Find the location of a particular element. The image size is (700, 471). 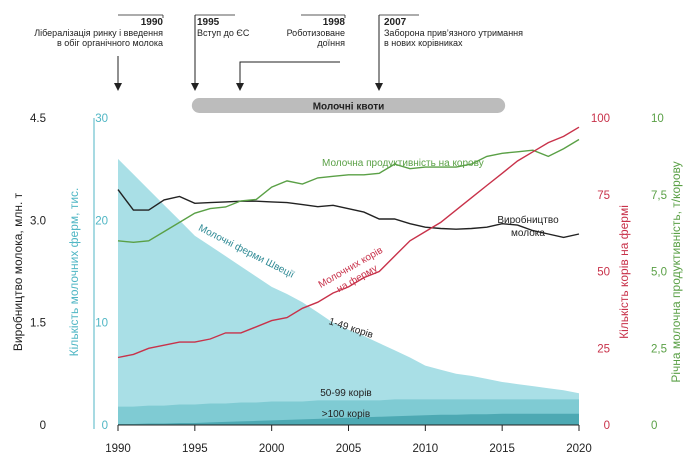

annotation-text-2007-1: в нових корівниках is located at coordinates (423, 43).